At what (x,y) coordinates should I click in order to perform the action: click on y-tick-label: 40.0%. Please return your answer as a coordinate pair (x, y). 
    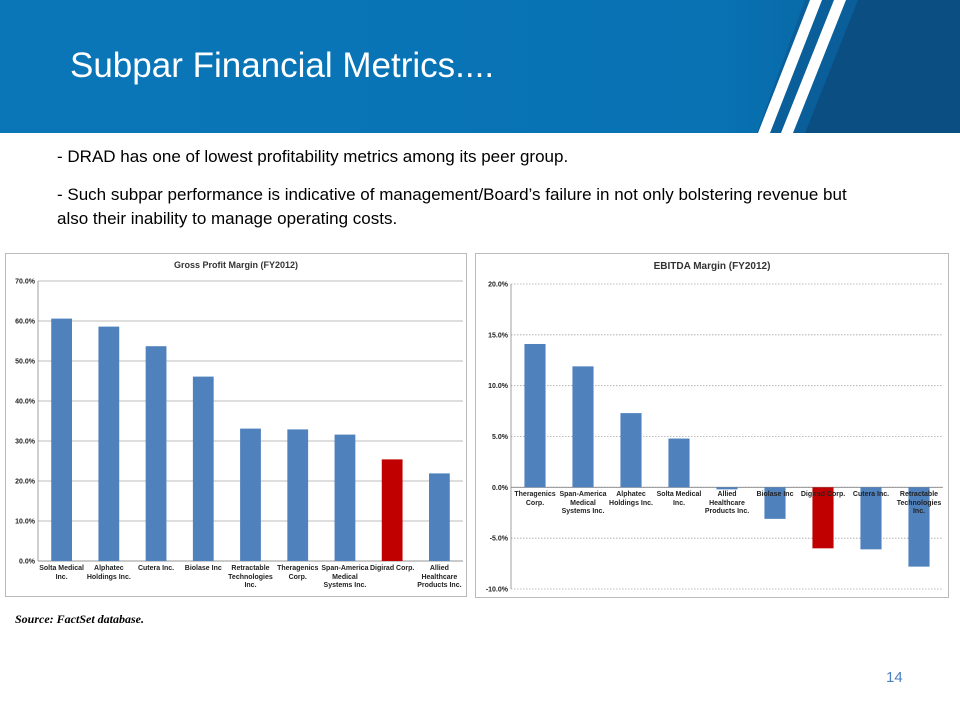
    Looking at the image, I should click on (25, 402).